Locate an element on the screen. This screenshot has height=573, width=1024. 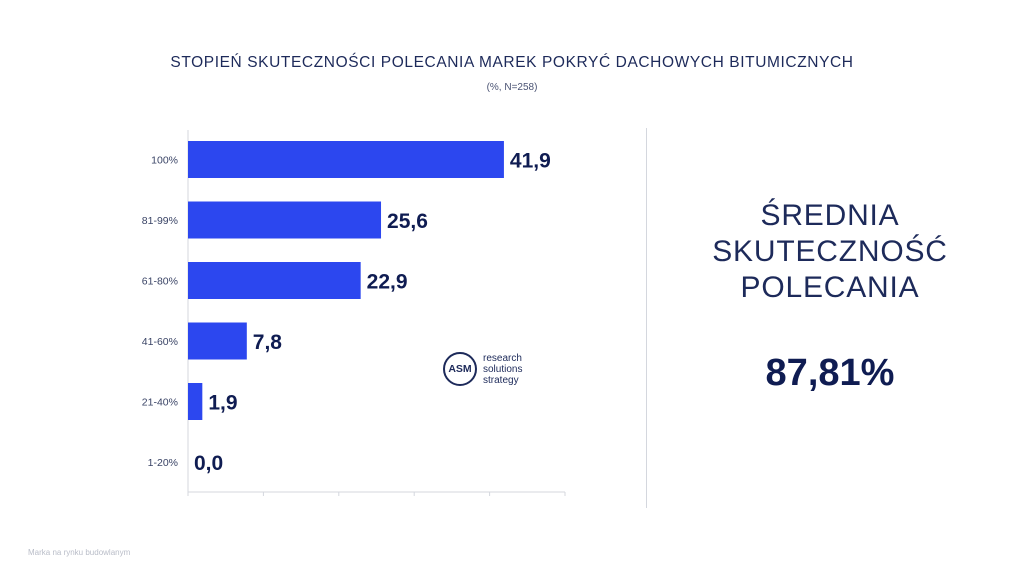
value-label: 25,6 is located at coordinates (407, 221).